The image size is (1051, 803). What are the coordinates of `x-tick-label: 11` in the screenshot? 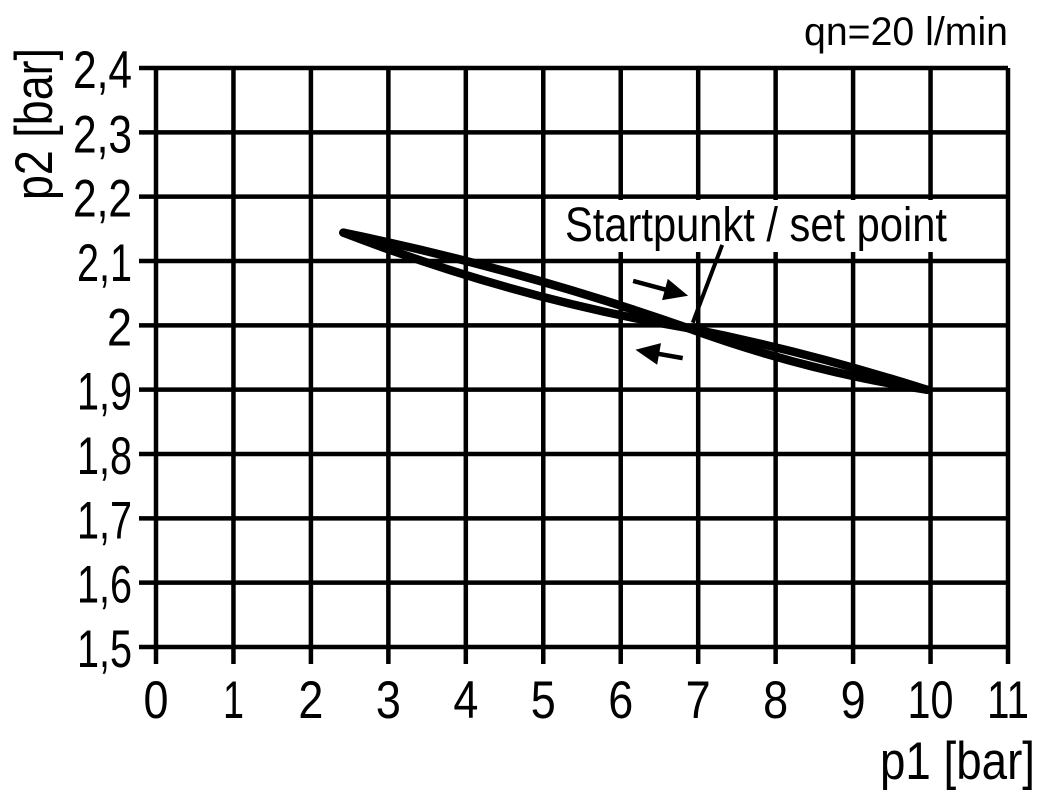 It's located at (1008, 700).